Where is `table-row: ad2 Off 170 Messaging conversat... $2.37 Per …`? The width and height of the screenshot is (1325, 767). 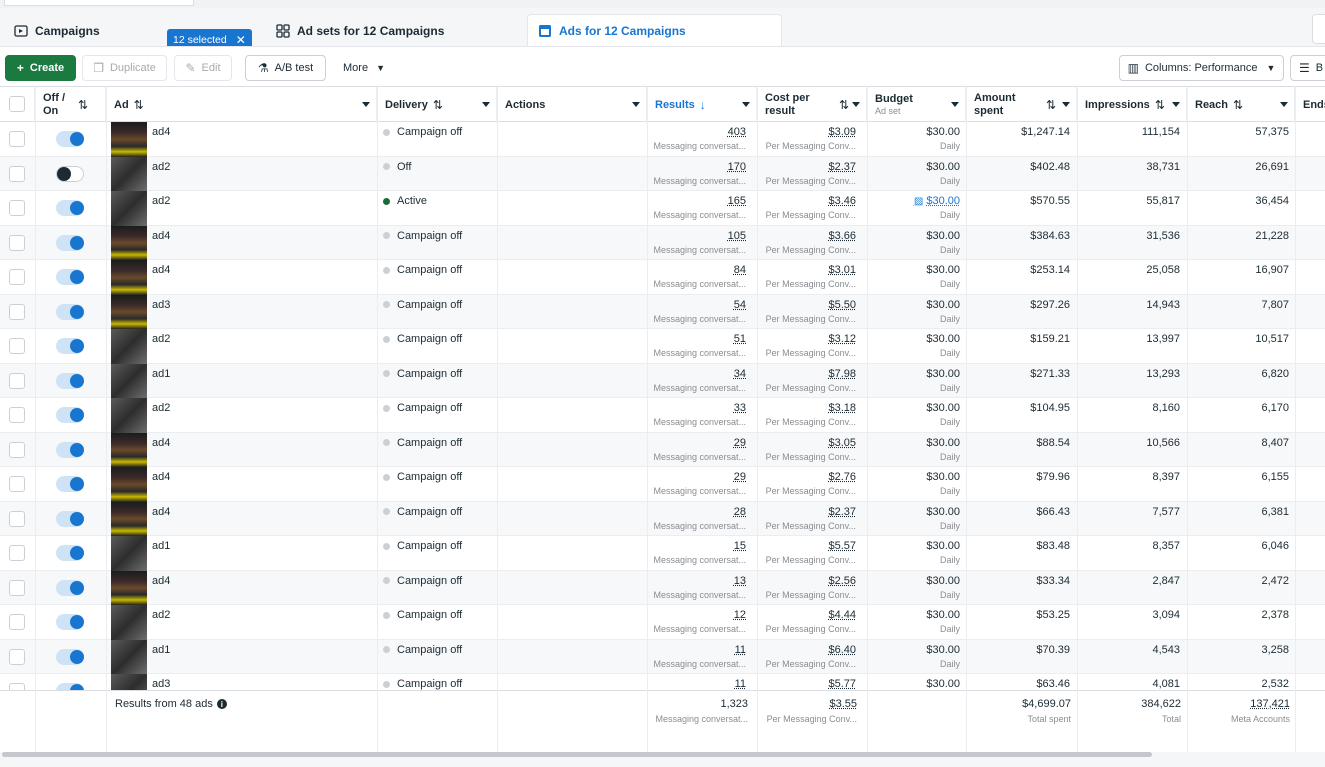 table-row: ad2 Off 170 Messaging conversat... $2.37 Per … is located at coordinates (662, 174).